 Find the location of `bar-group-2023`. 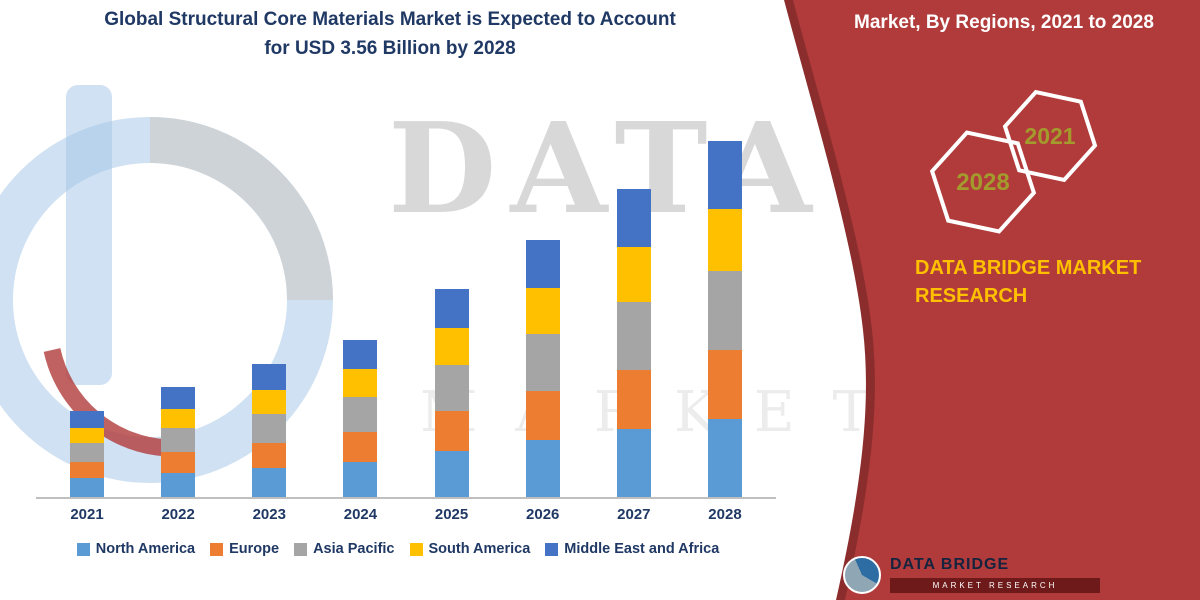

bar-group-2023 is located at coordinates (269, 430).